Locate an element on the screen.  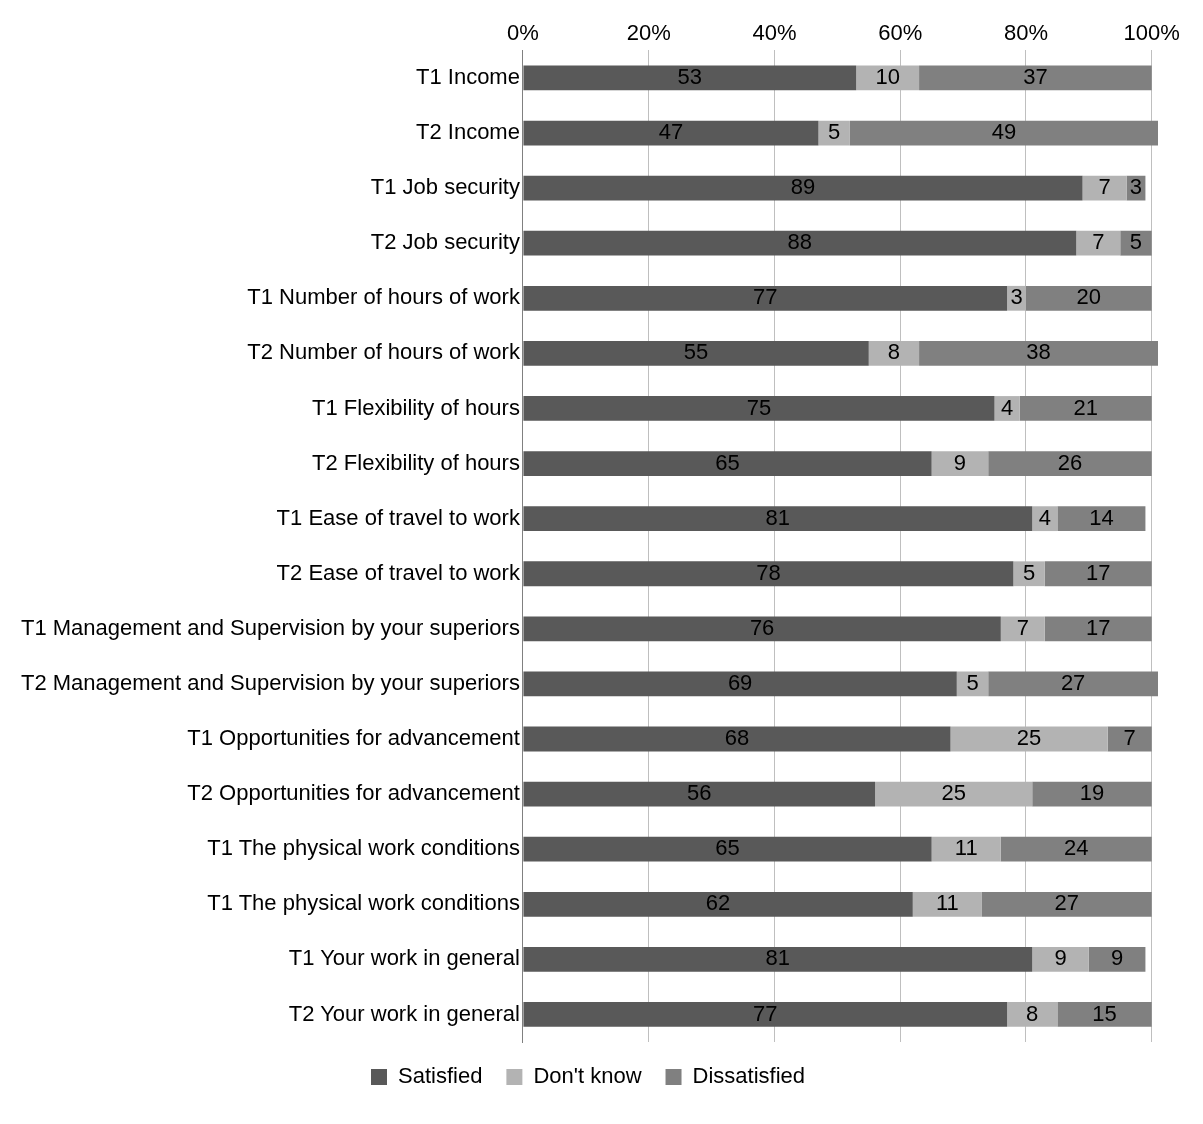
data-label: 76 is located at coordinates (762, 627).